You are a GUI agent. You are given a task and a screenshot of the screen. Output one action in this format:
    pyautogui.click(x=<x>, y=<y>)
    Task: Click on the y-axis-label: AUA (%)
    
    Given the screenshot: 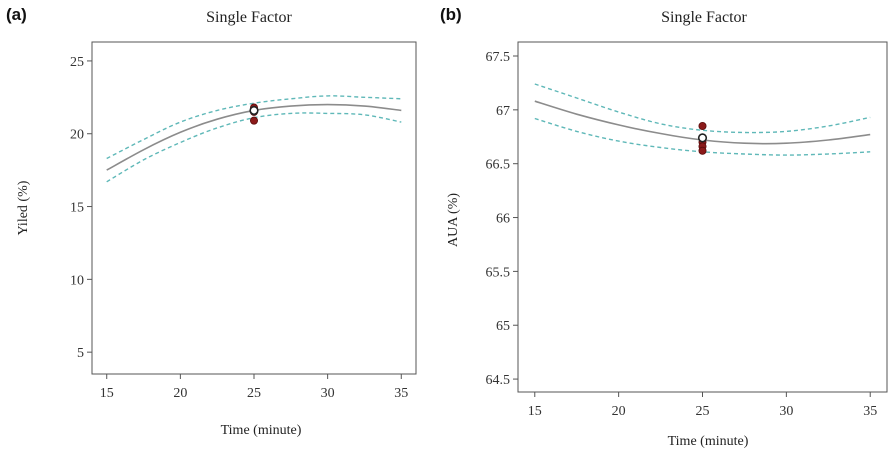 What is the action you would take?
    pyautogui.click(x=453, y=220)
    